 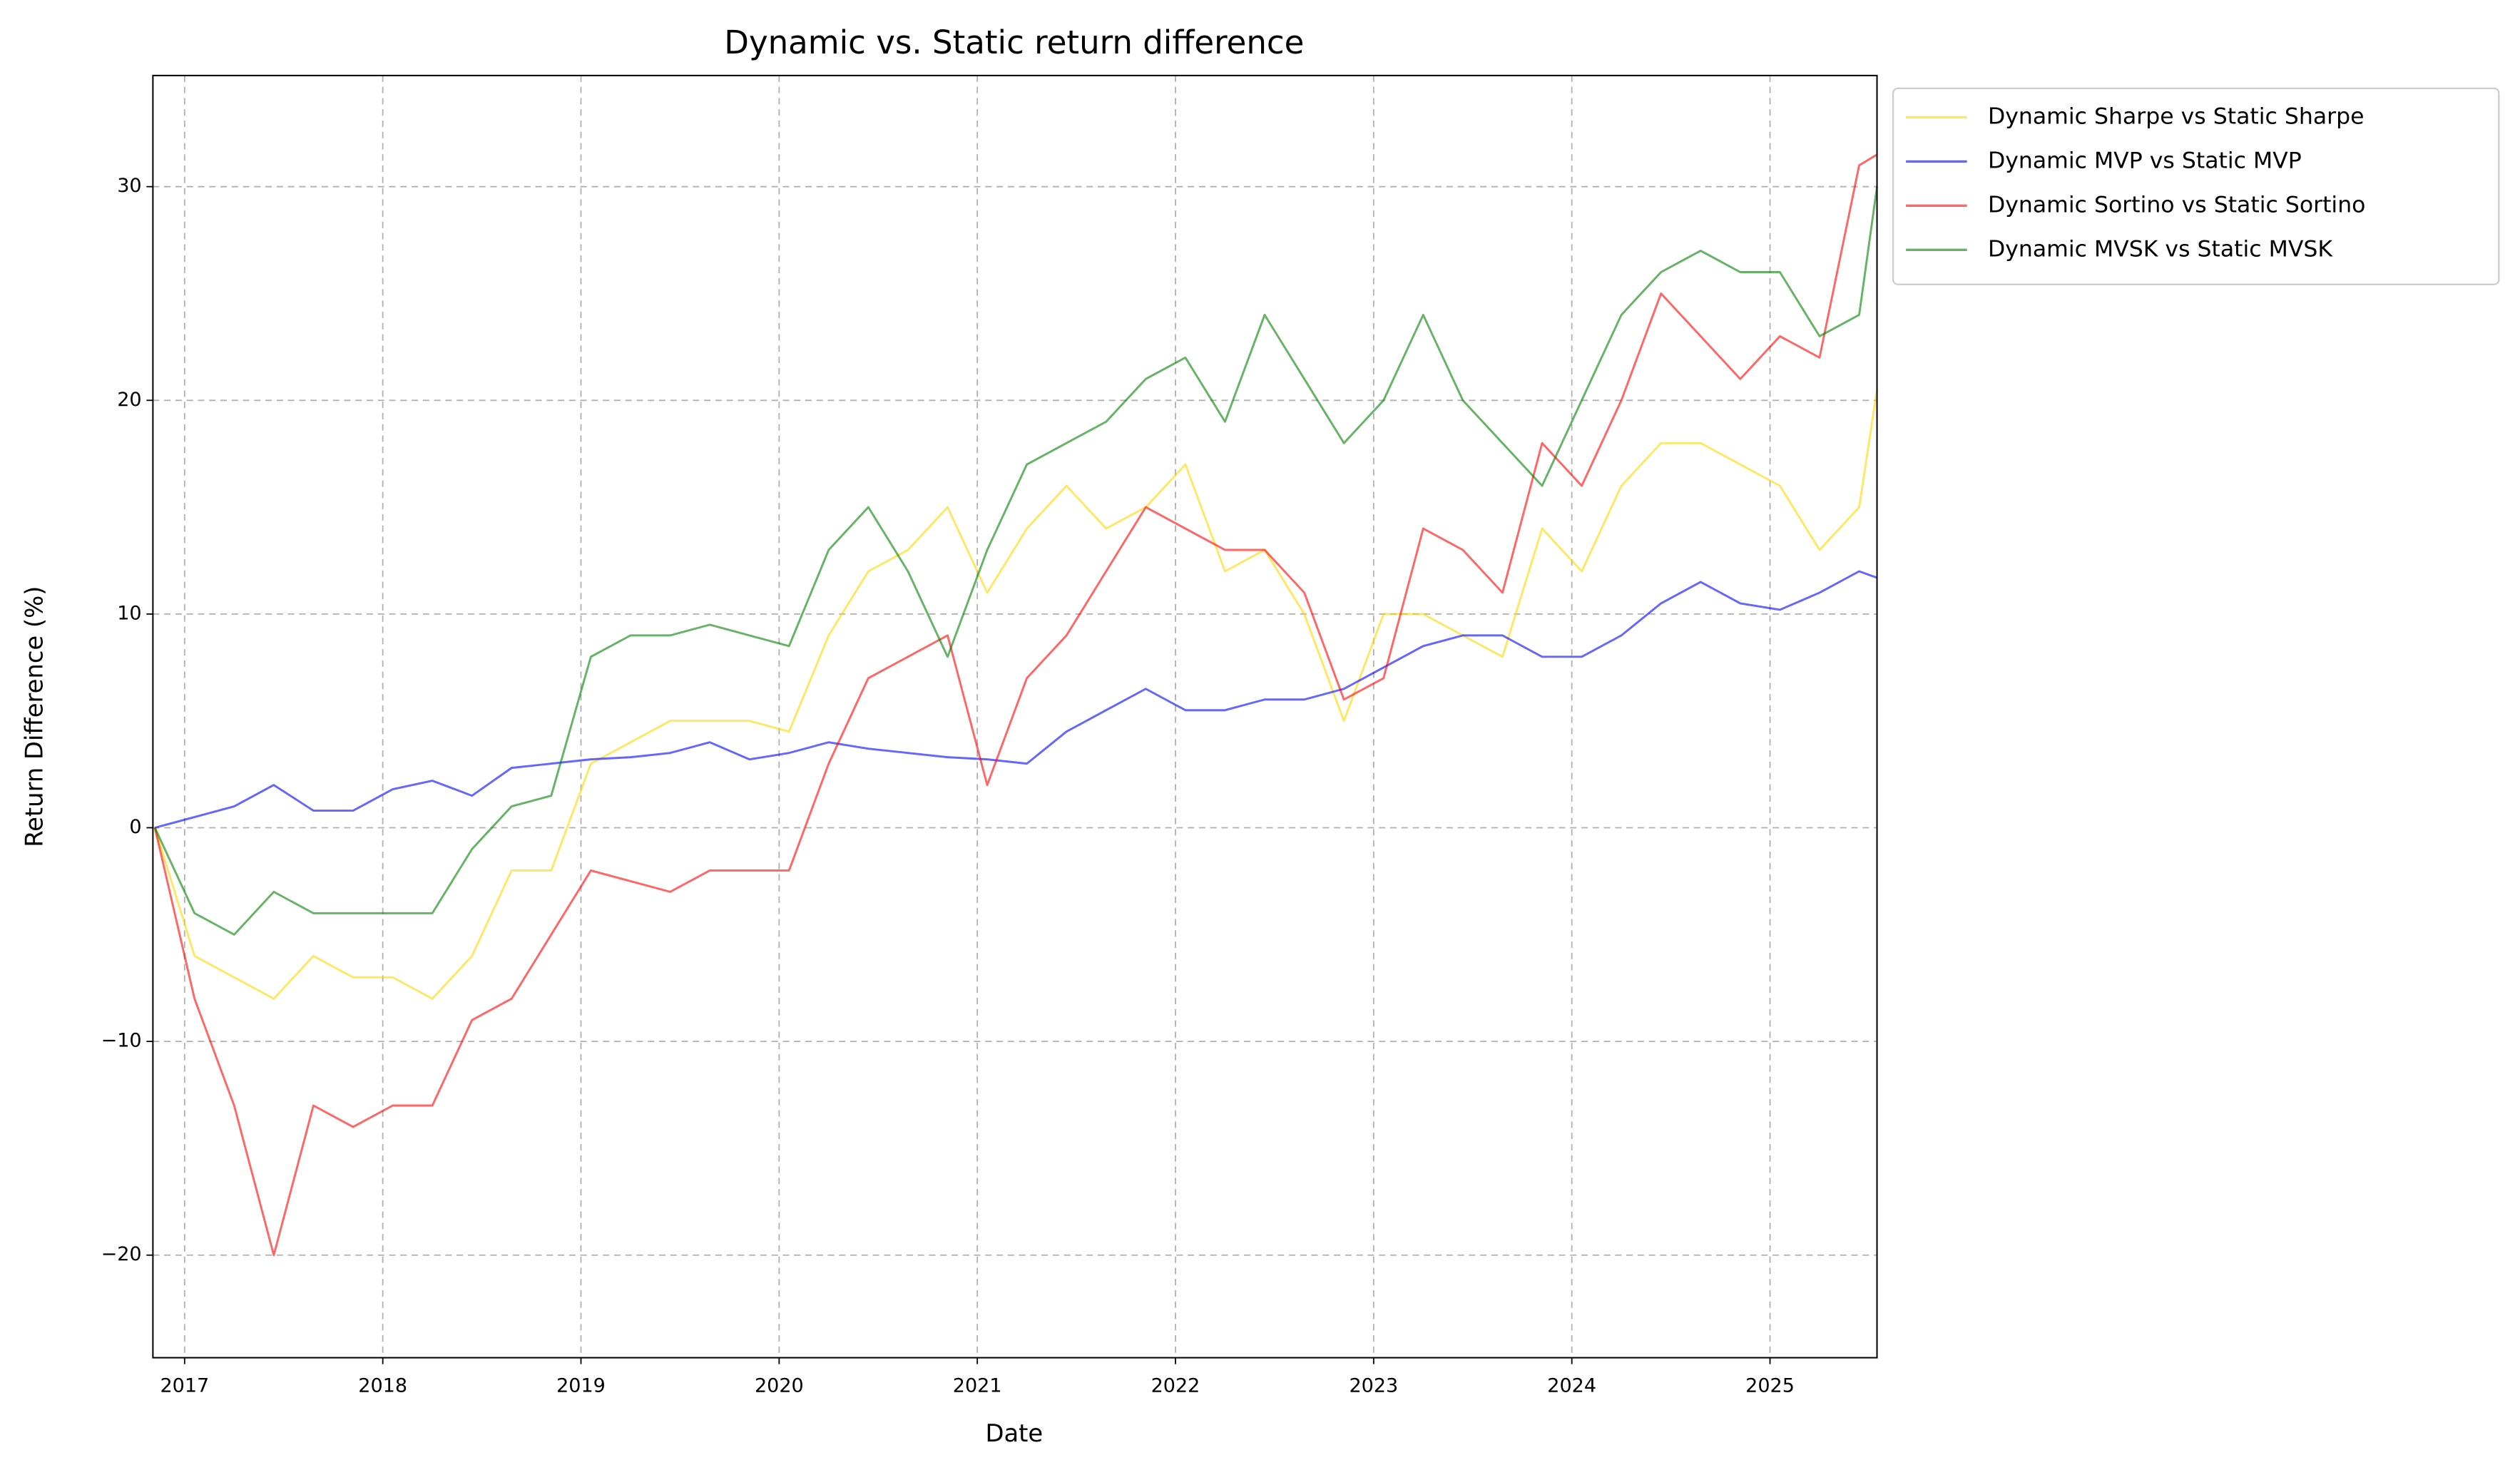 I want to click on y-tick-label: 20, so click(x=129, y=400).